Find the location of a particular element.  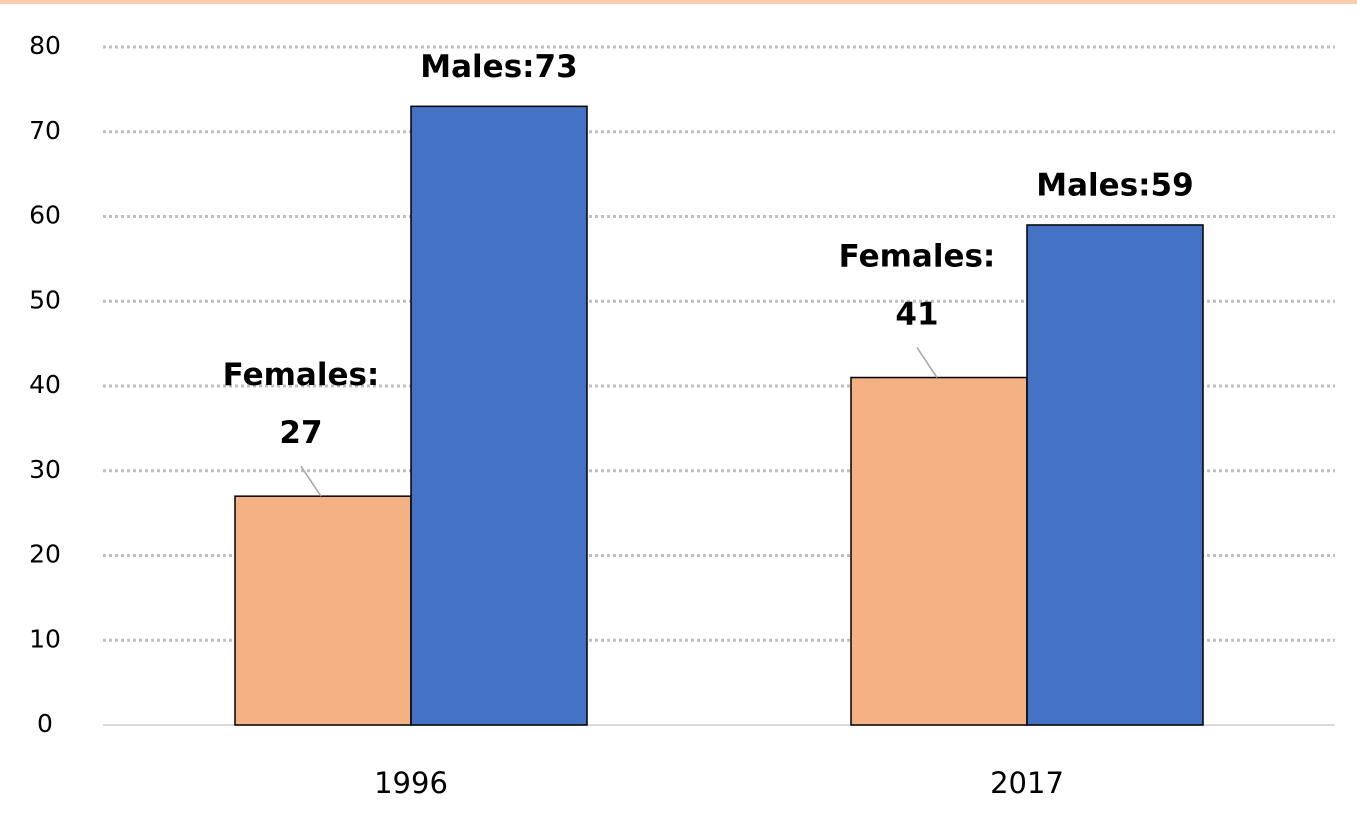

y-tick-label: 80 is located at coordinates (45, 45).